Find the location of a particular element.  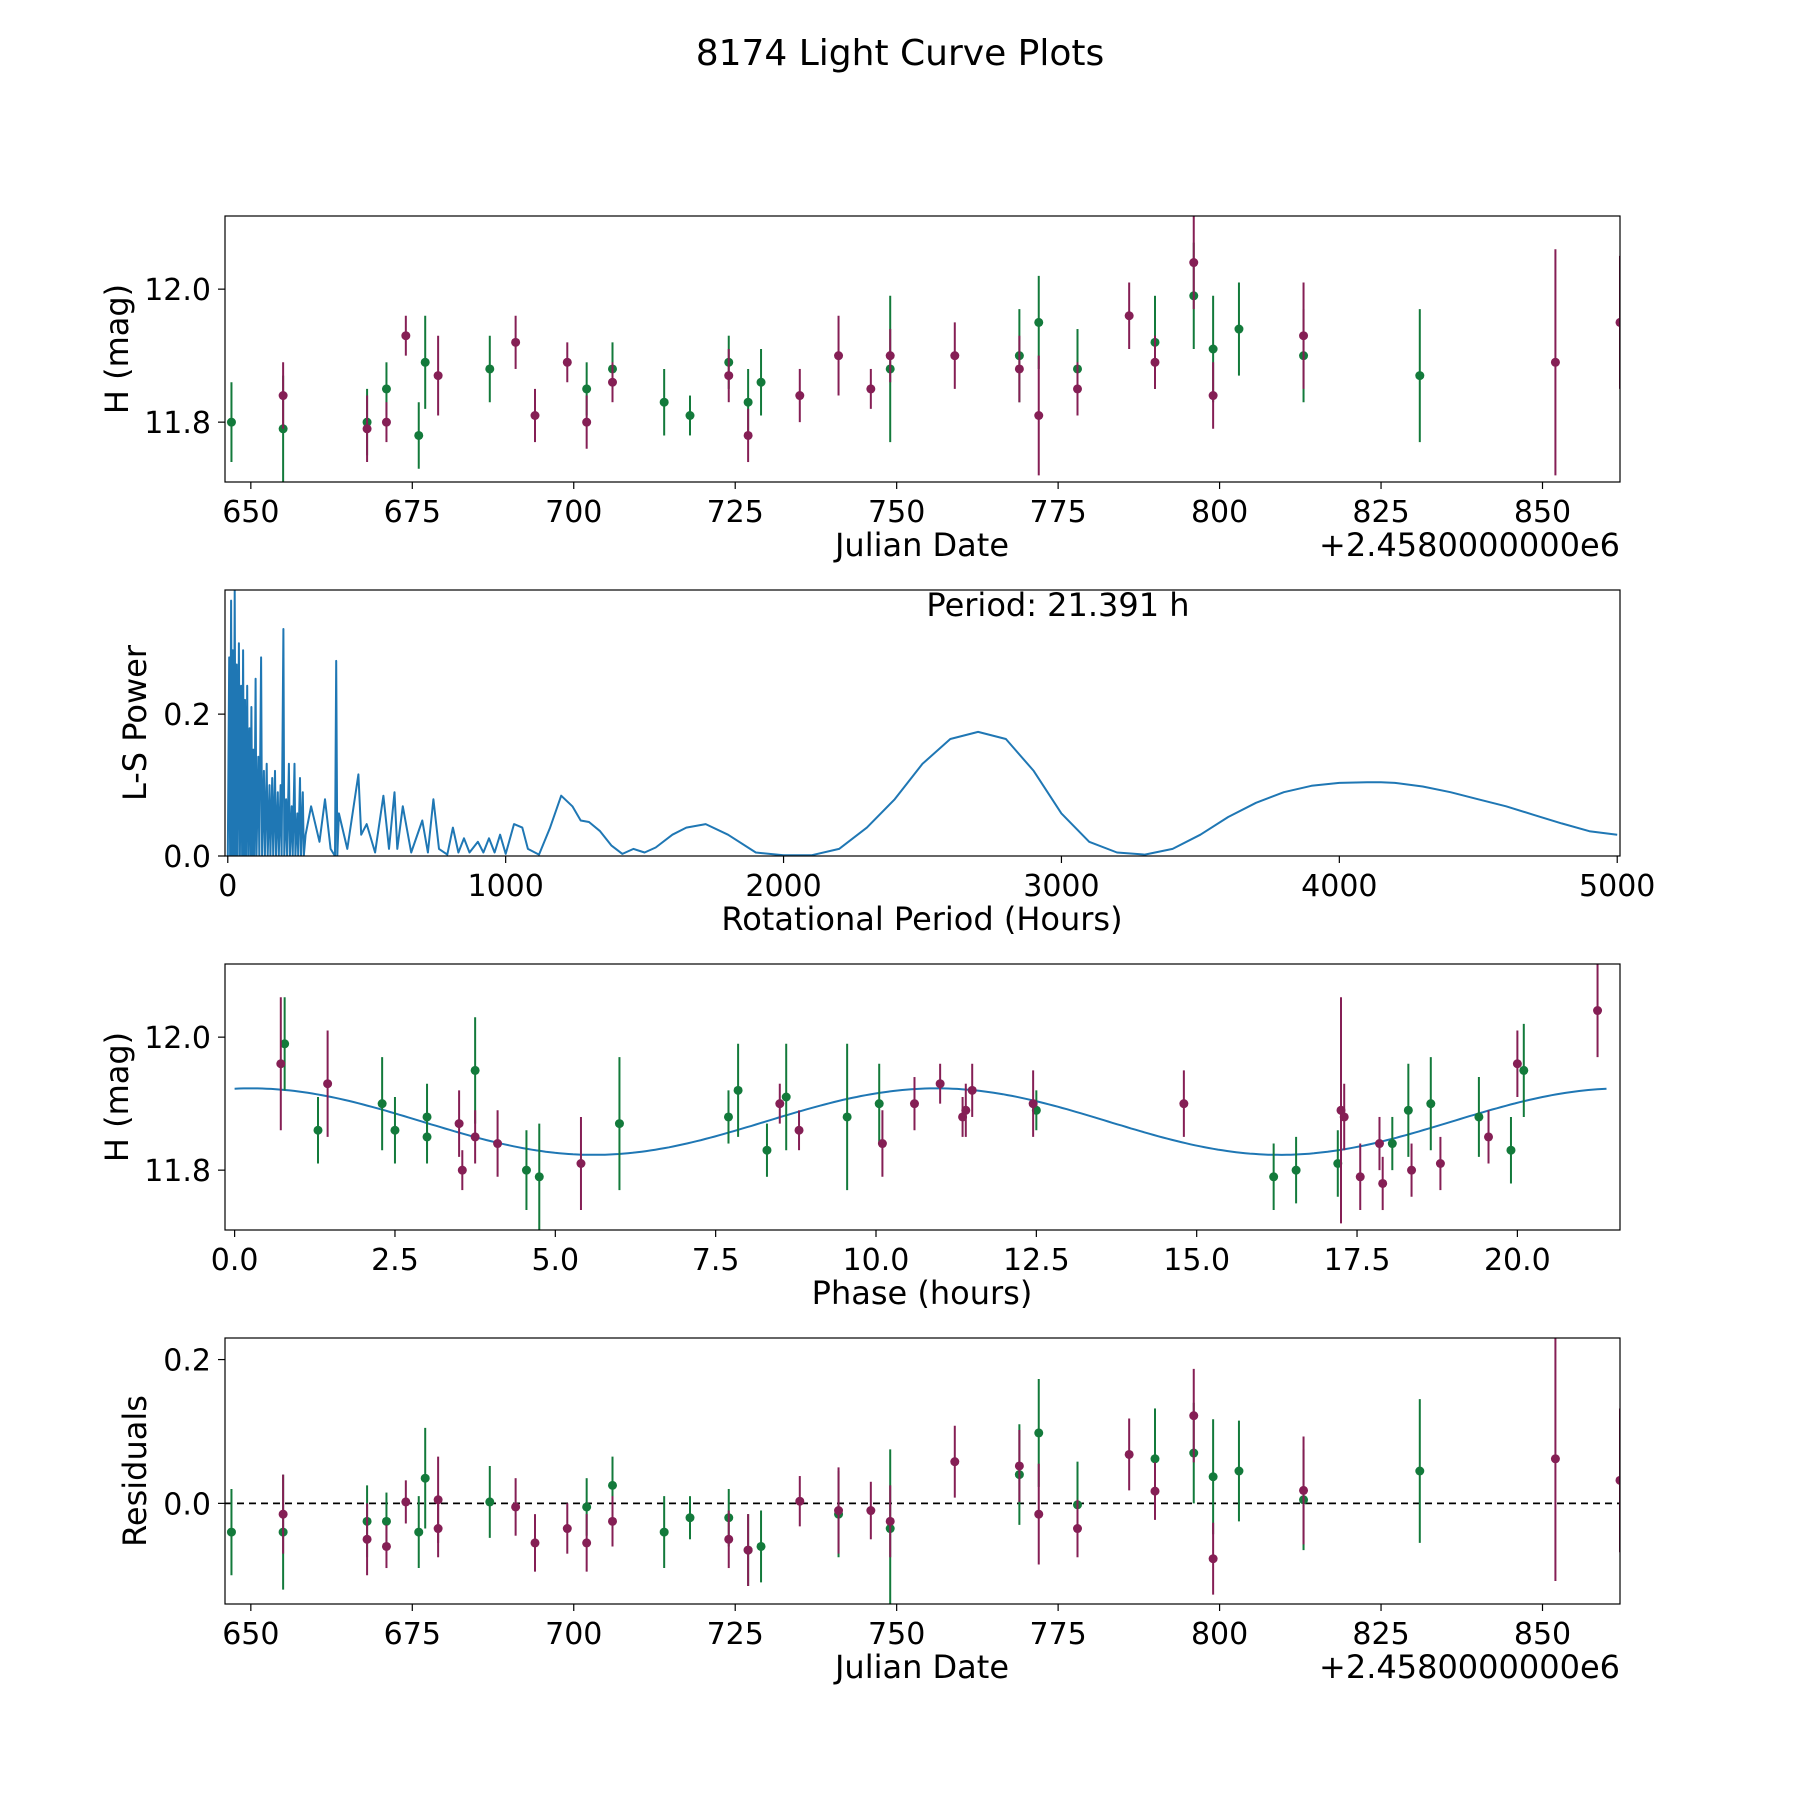

residuals-xtick-label: 725 is located at coordinates (735, 1634).